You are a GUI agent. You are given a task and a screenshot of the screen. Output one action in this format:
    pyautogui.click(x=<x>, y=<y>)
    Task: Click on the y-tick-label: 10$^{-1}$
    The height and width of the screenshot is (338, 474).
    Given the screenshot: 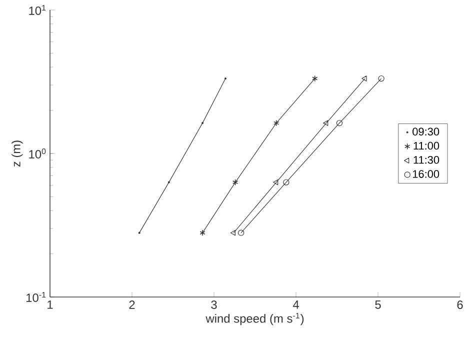 What is the action you would take?
    pyautogui.click(x=36, y=297)
    